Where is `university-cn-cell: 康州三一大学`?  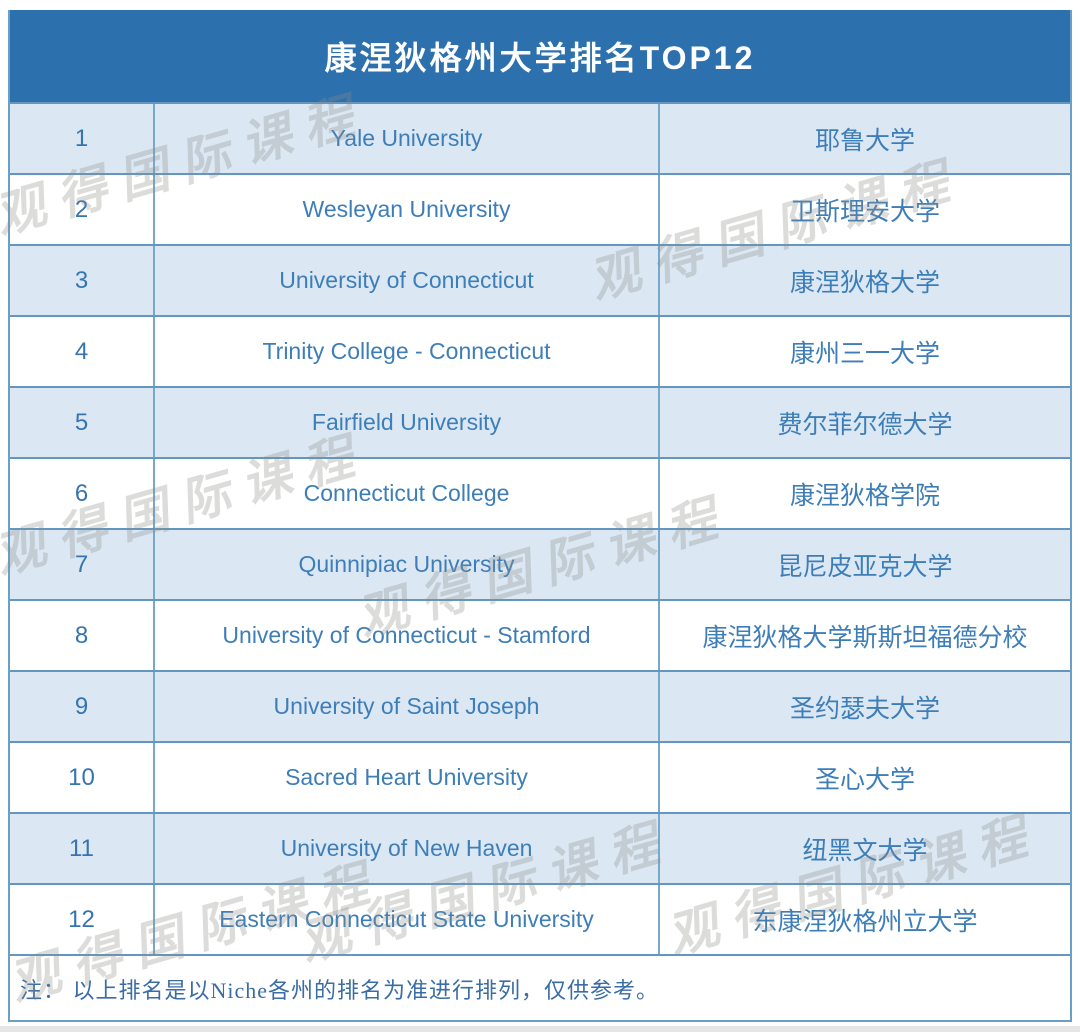
university-cn-cell: 康州三一大学 is located at coordinates (864, 353).